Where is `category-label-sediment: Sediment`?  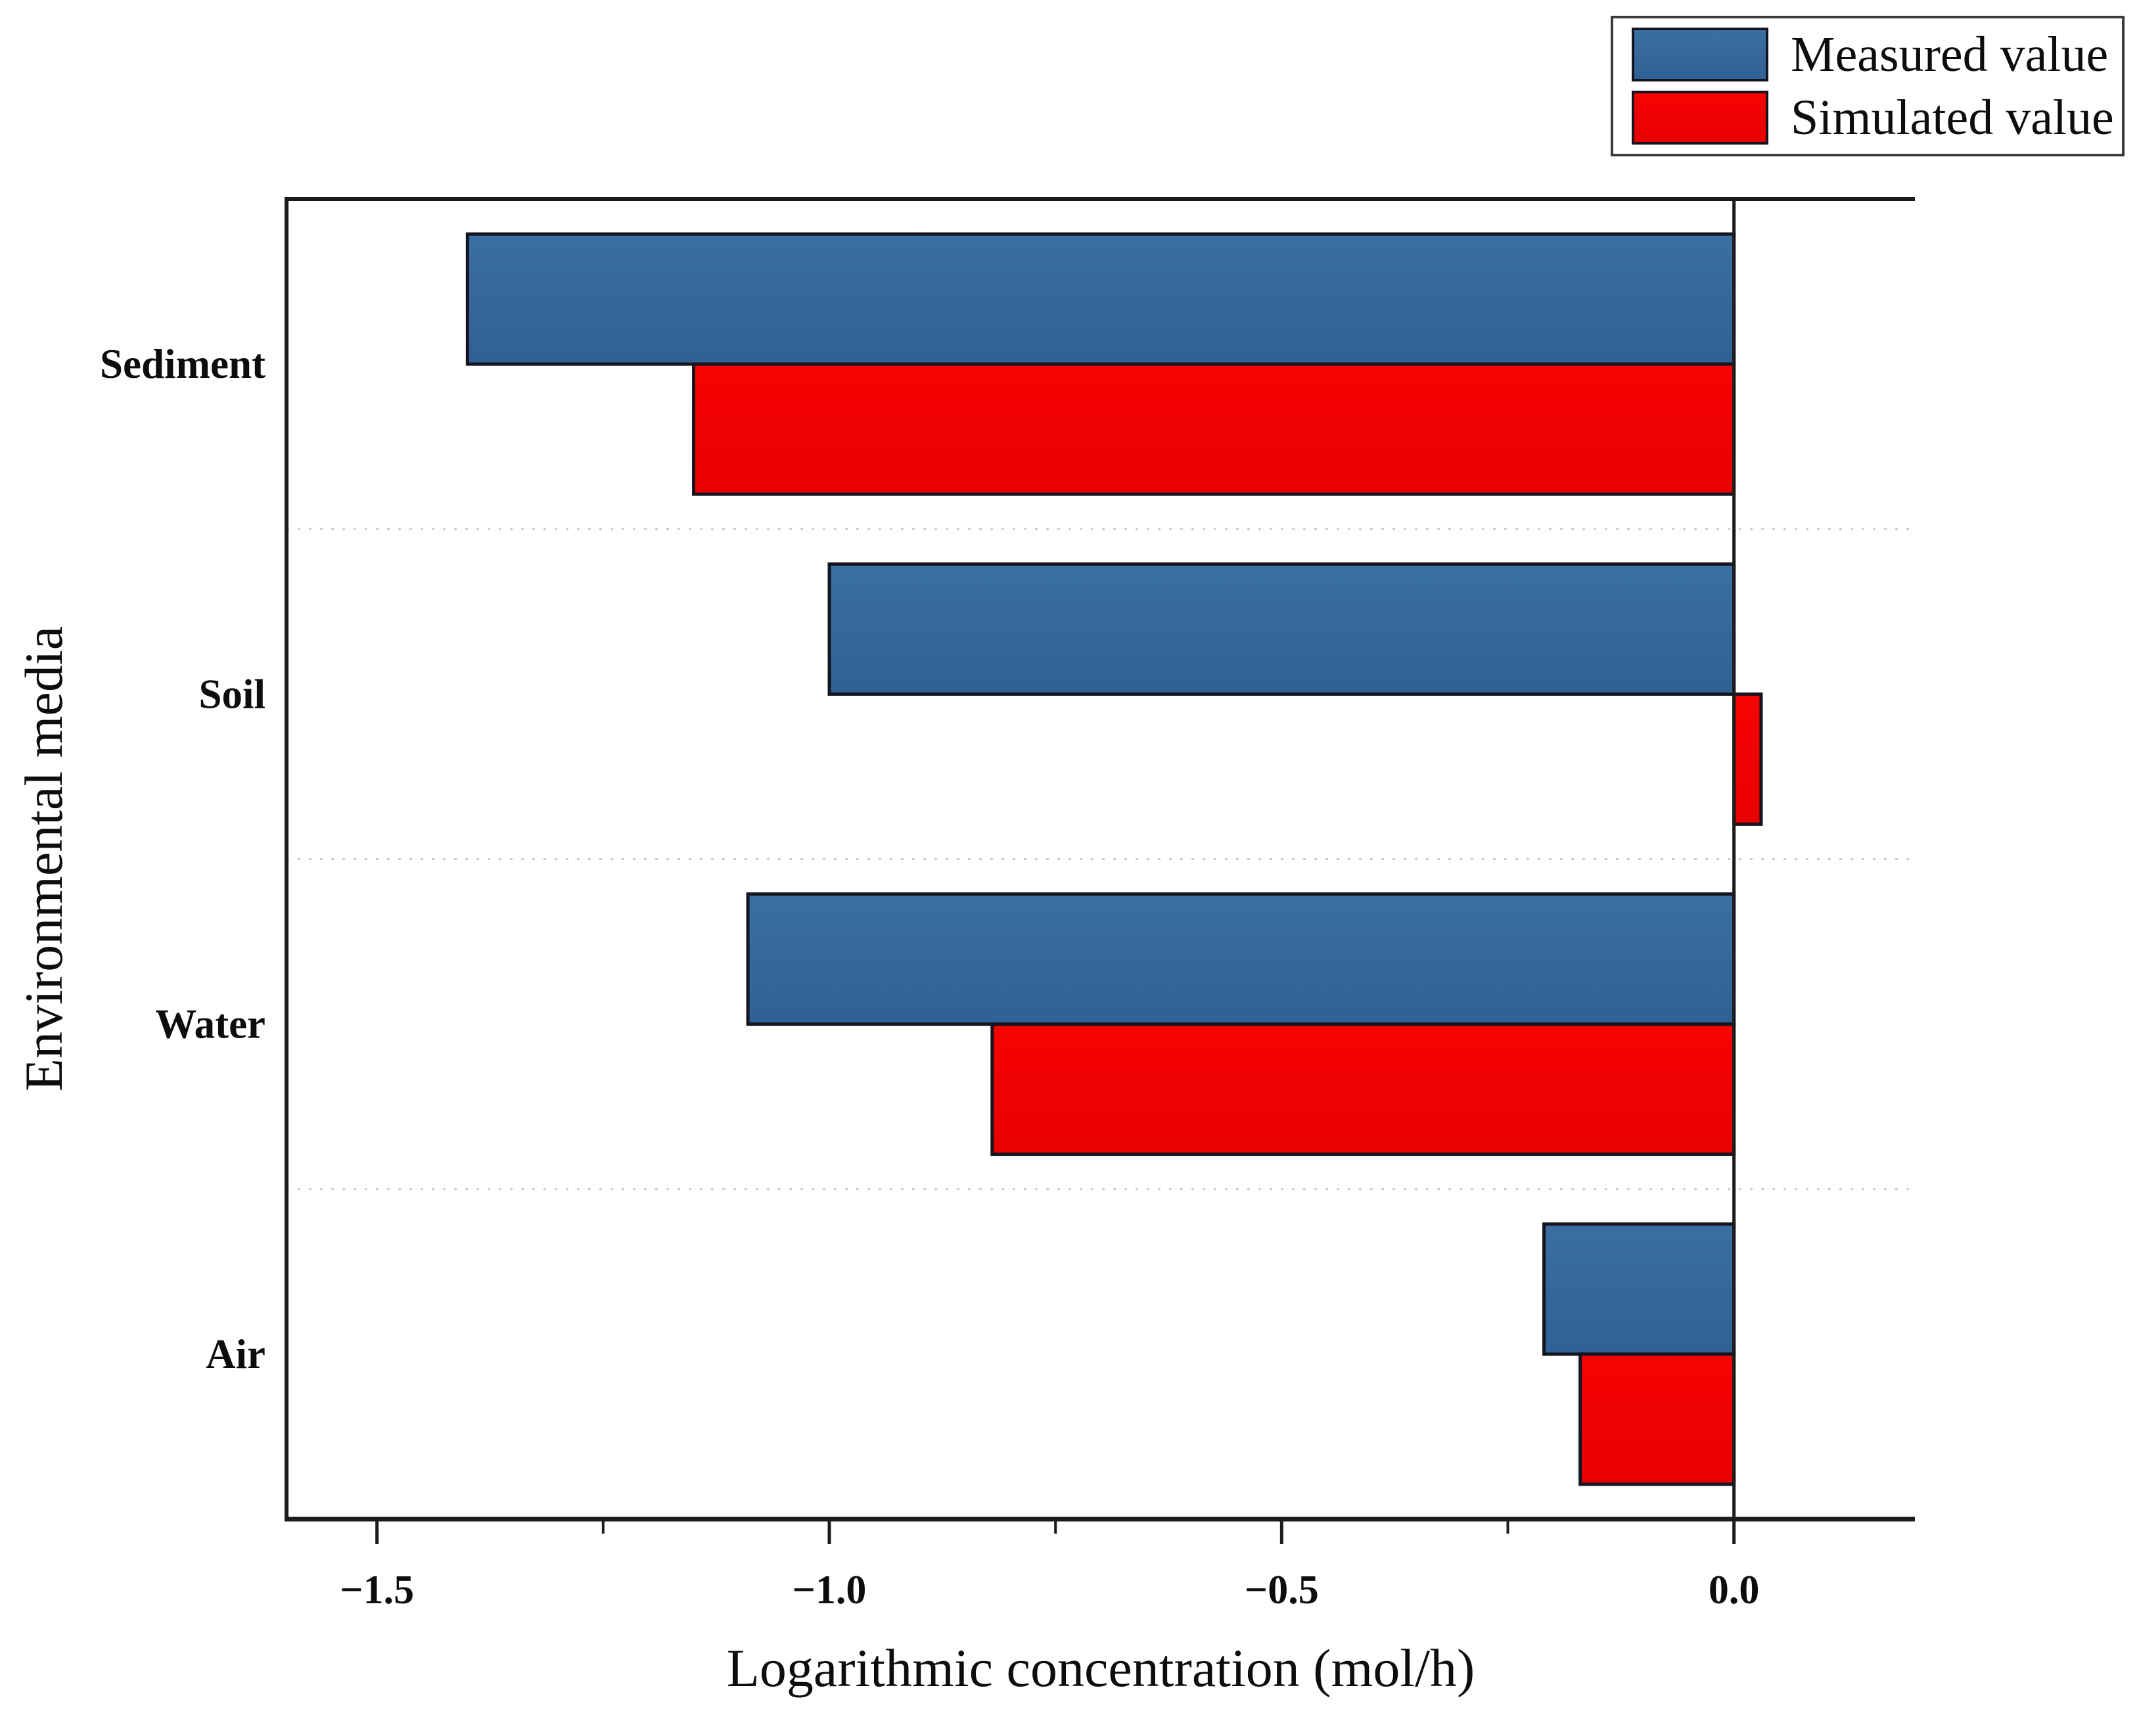 category-label-sediment: Sediment is located at coordinates (183, 364).